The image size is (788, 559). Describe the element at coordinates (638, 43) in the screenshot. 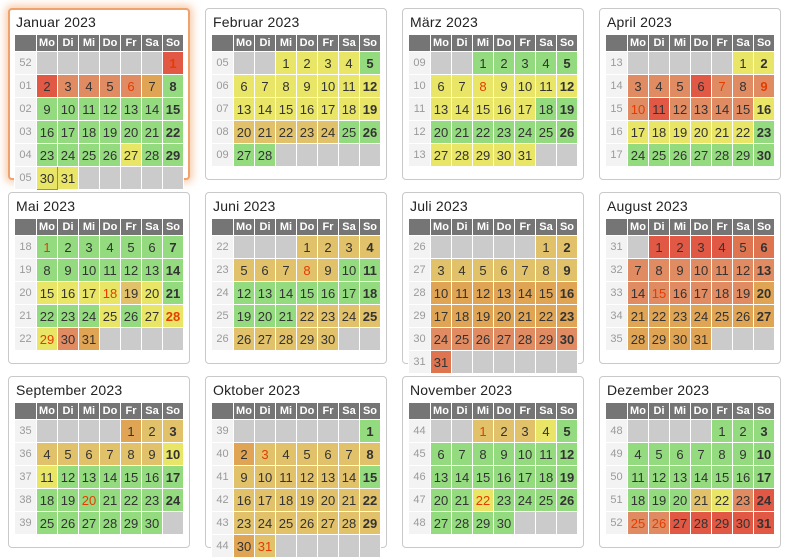

I see `weekday-header-mo: Mo` at that location.